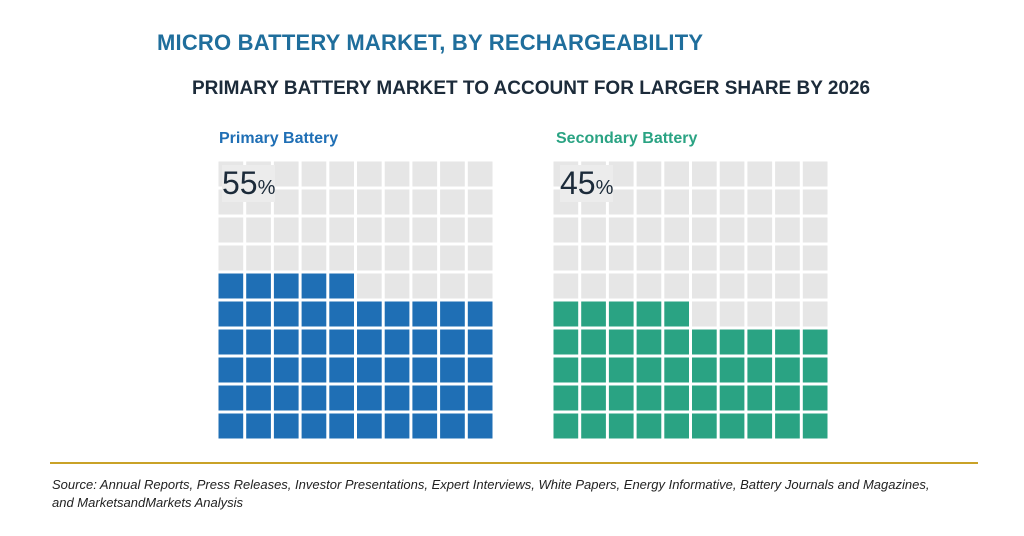  What do you see at coordinates (578, 183) in the screenshot?
I see `secondary-battery-value: 45` at bounding box center [578, 183].